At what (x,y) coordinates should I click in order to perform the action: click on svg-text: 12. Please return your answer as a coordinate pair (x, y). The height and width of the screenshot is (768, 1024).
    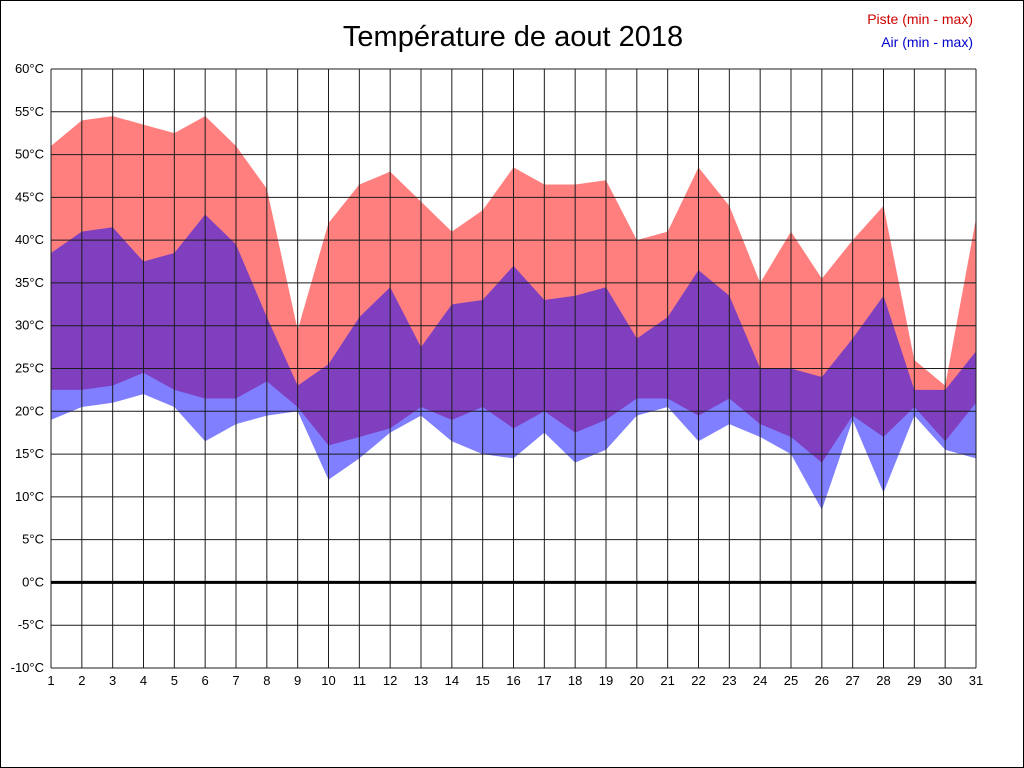
    Looking at the image, I should click on (390, 680).